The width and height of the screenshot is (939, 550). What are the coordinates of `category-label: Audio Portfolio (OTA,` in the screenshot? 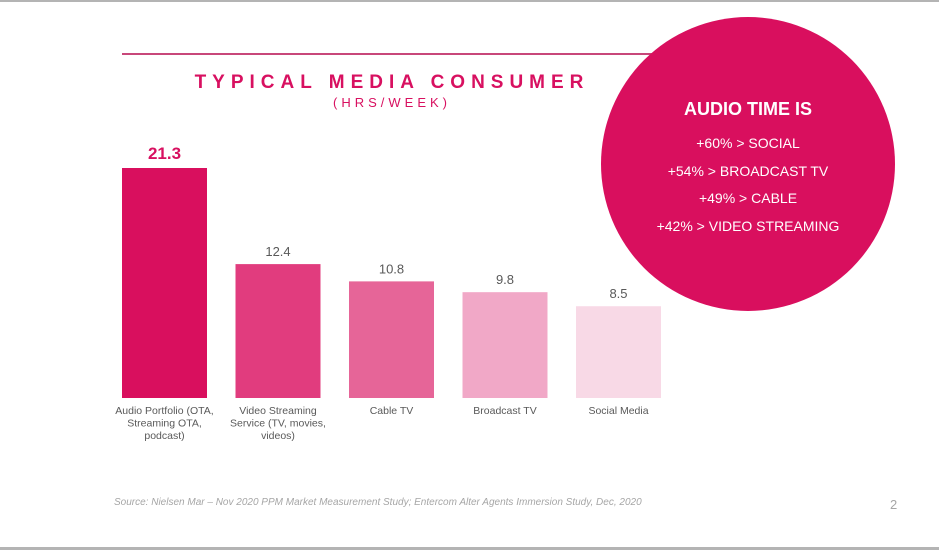 It's located at (164, 411).